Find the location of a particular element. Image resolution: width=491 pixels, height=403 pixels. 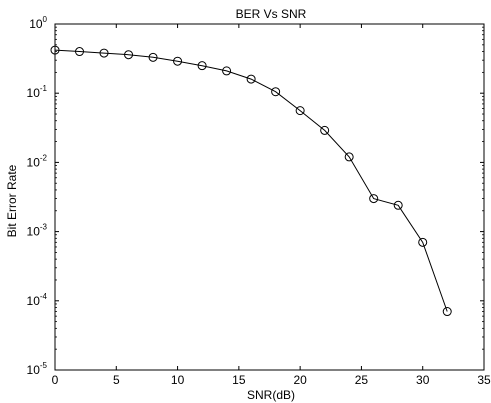

x-tick-label: 0 is located at coordinates (55, 380).